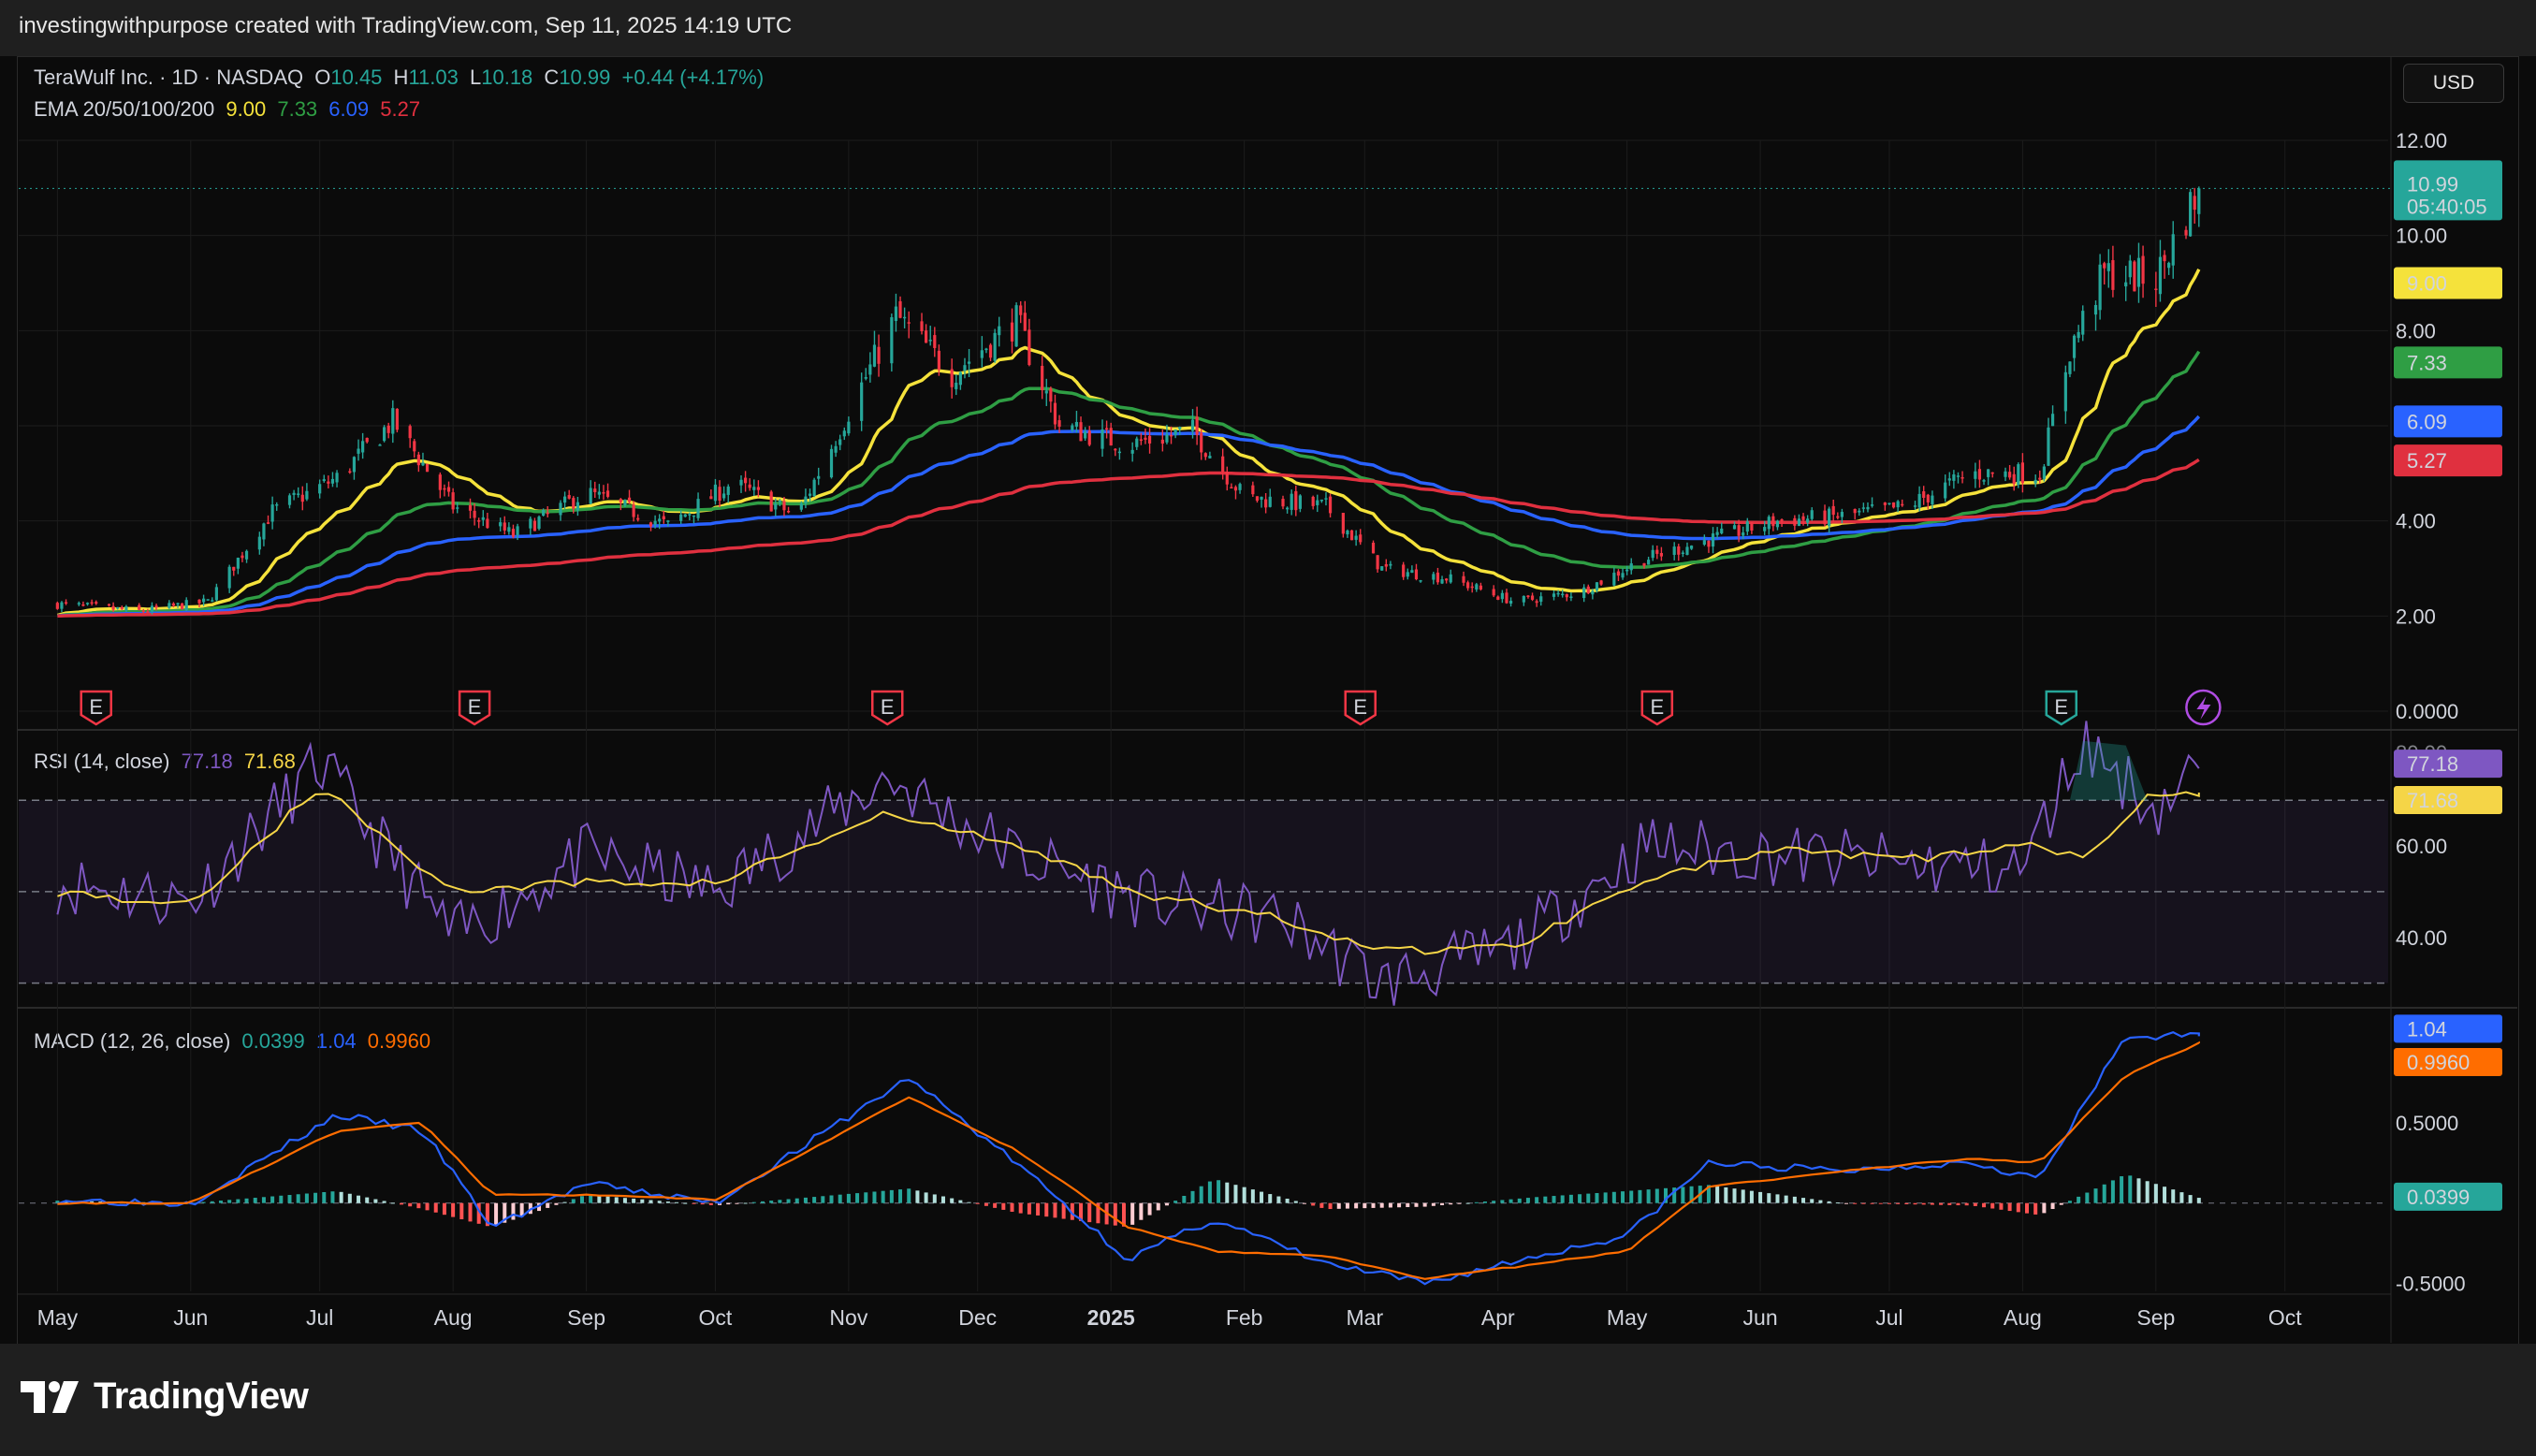 This screenshot has height=1456, width=2536. I want to click on tradingview-logo: TradingView, so click(165, 1397).